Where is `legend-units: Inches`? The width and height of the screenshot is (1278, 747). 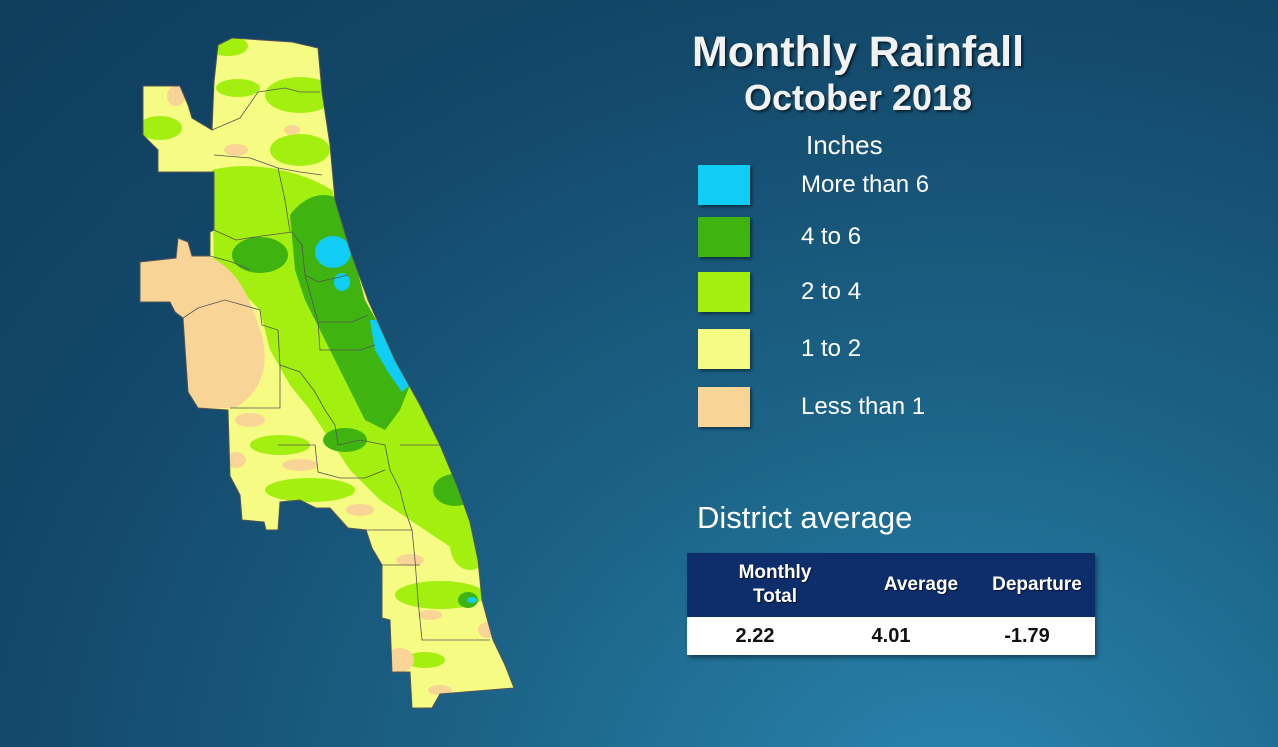
legend-units: Inches is located at coordinates (844, 145).